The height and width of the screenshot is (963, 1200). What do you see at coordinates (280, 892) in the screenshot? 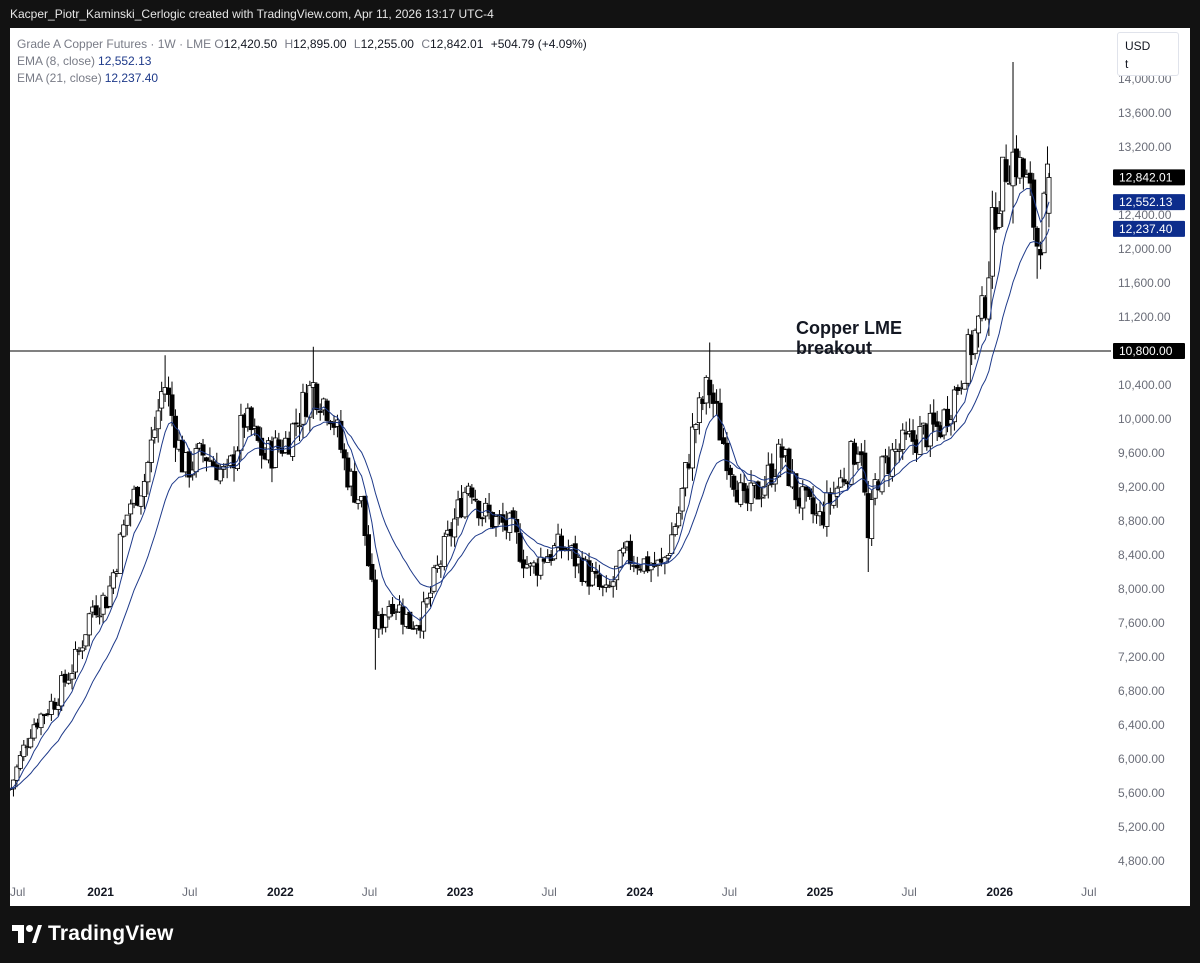
I see `x-tick-label: 2022` at bounding box center [280, 892].